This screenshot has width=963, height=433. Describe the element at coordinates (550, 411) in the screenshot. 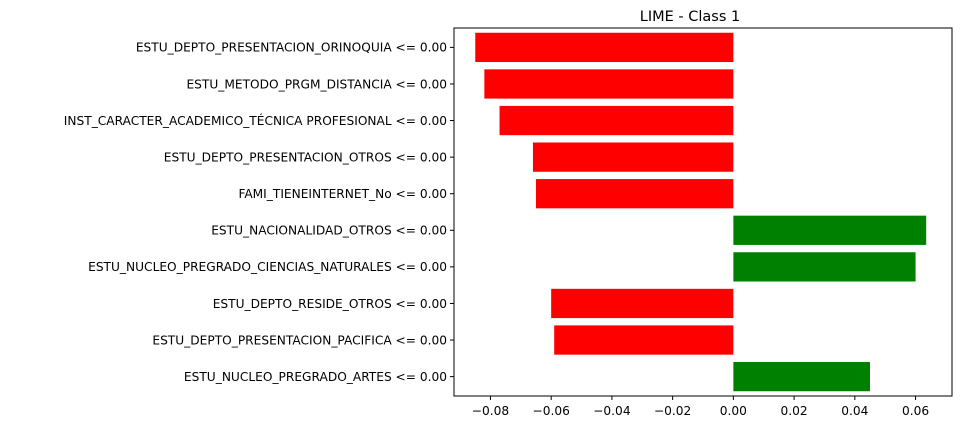

I see `x-tick-label-1: −0.06` at that location.